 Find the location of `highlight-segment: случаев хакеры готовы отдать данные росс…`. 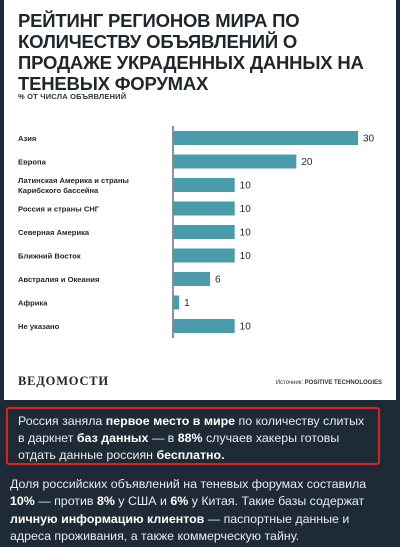

highlight-segment: случаев хакеры готовы отдать данные росс… is located at coordinates (179, 446).